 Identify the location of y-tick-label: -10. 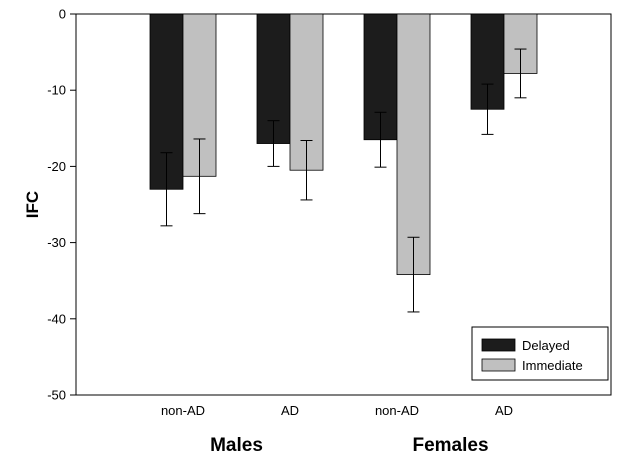
(56, 90).